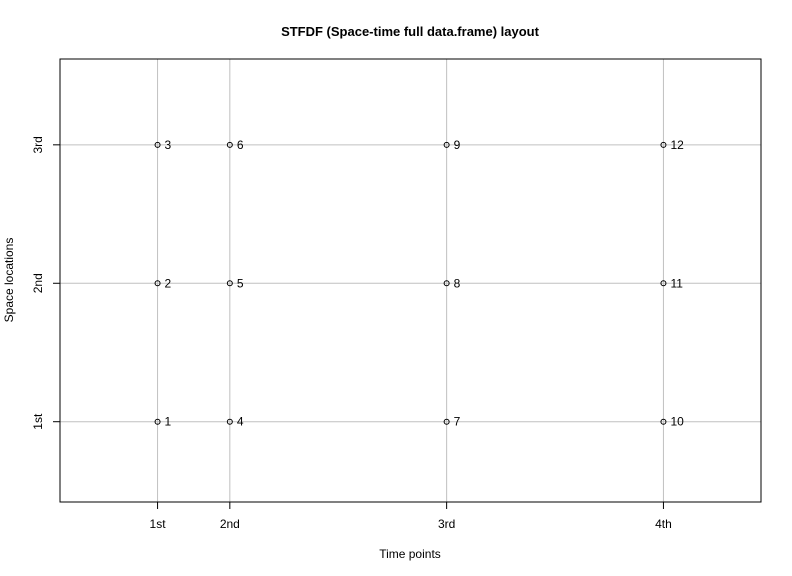 The height and width of the screenshot is (576, 792). I want to click on y-axis: 1st 2nd 3rd, so click(46, 283).